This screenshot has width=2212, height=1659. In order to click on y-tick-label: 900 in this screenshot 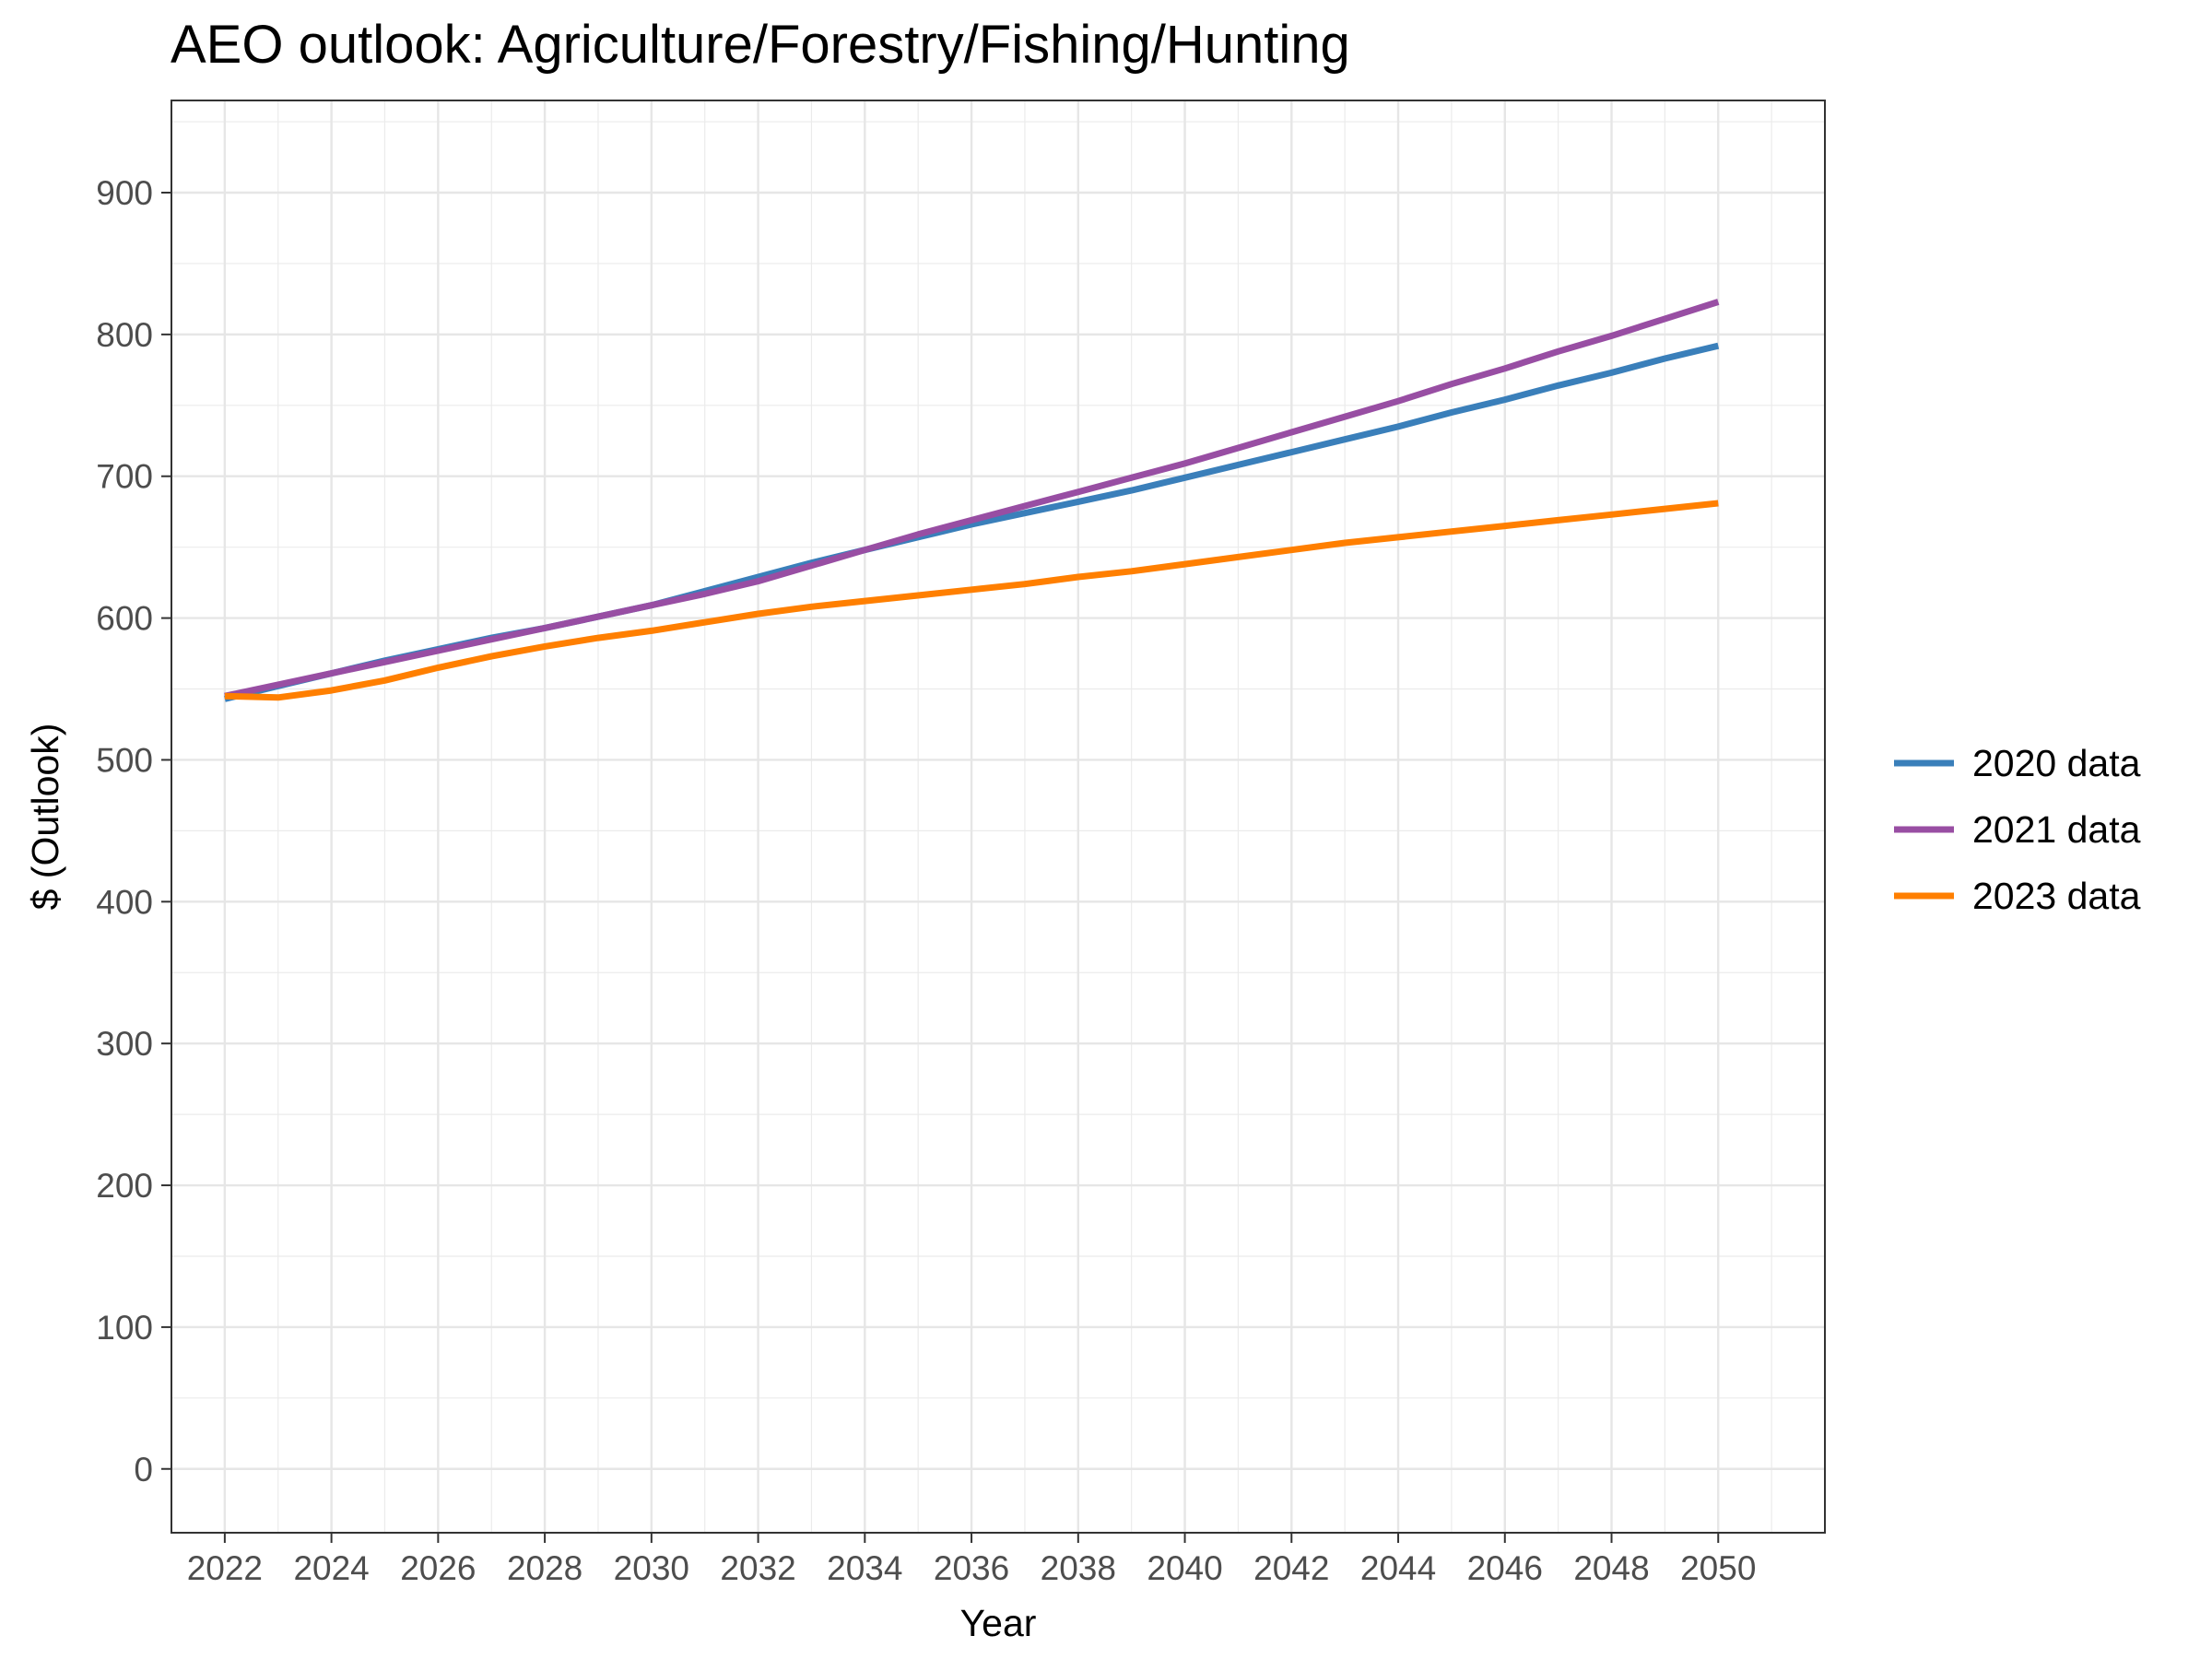, I will do `click(124, 193)`.